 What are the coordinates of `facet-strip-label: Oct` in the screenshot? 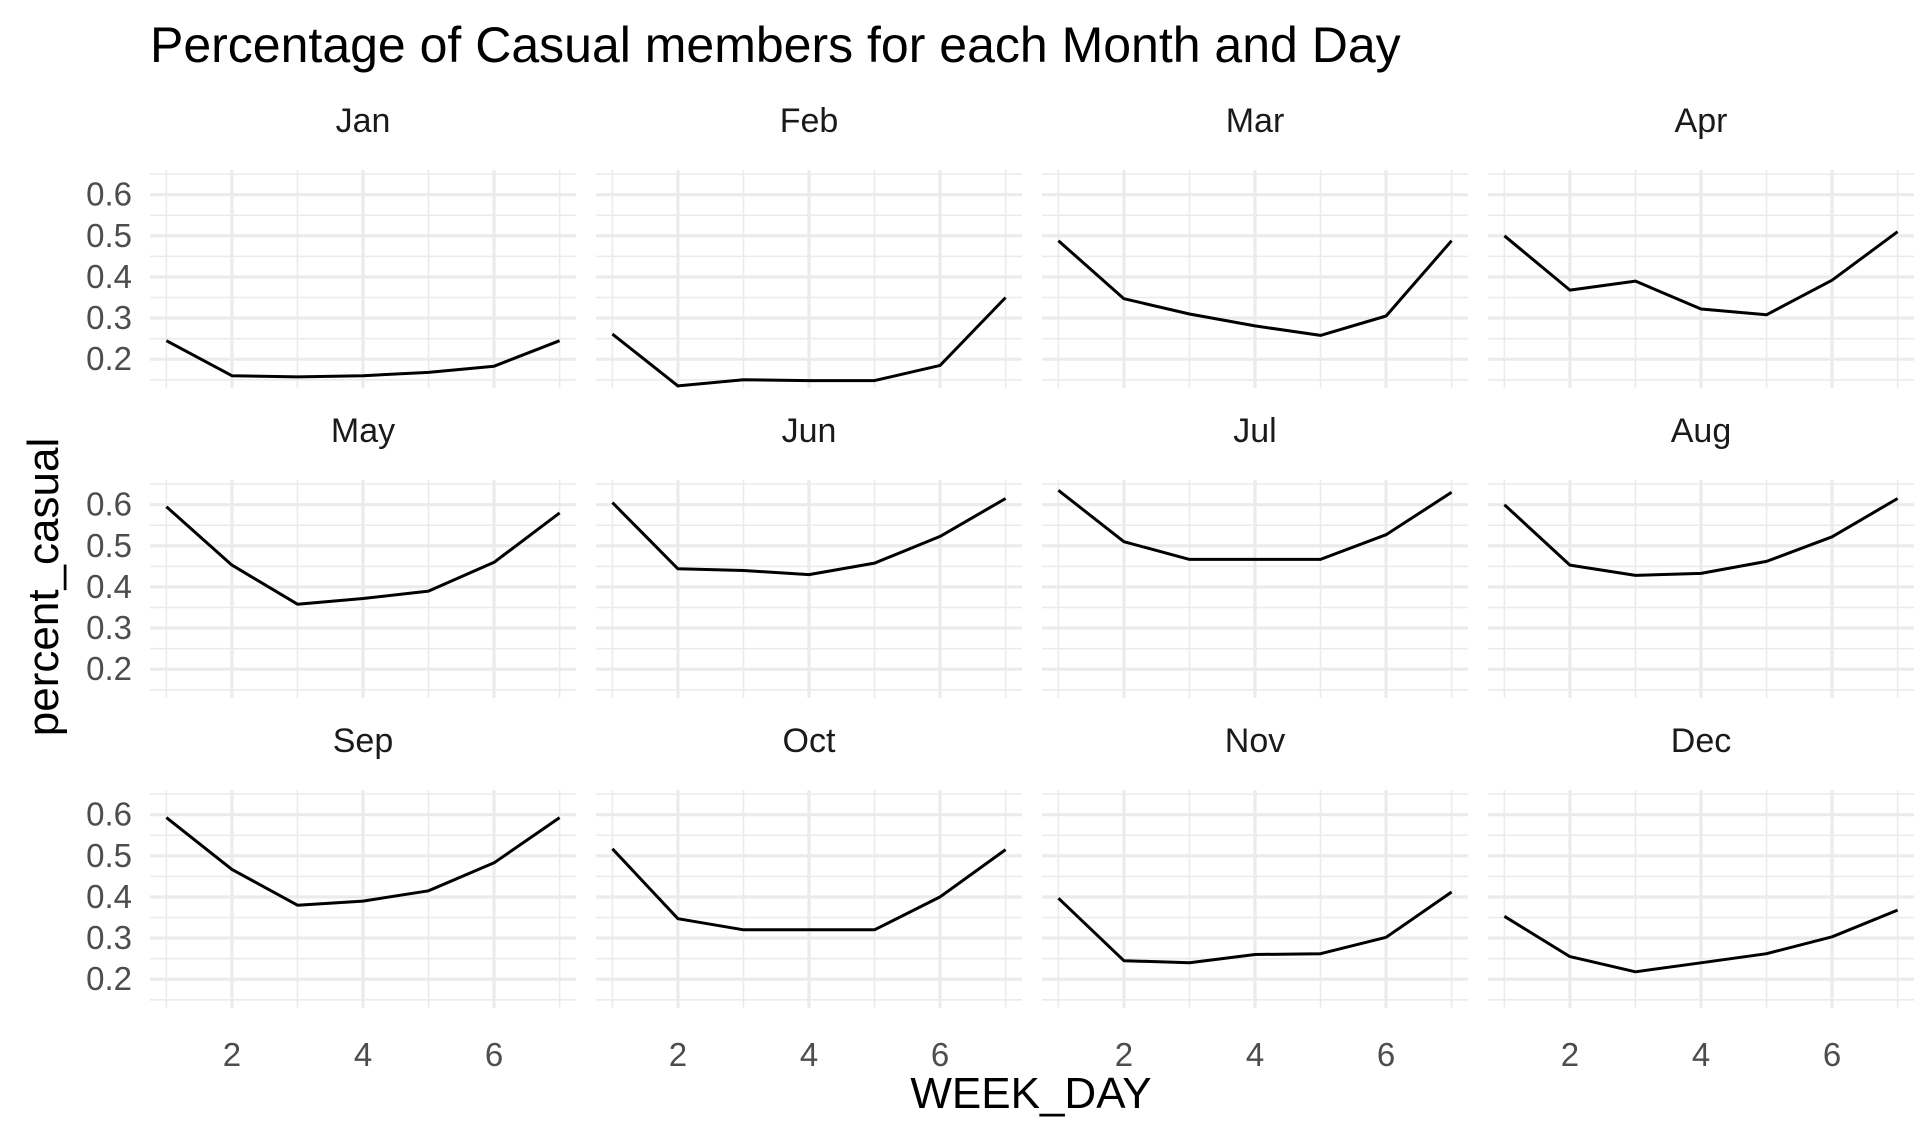 It's located at (809, 741).